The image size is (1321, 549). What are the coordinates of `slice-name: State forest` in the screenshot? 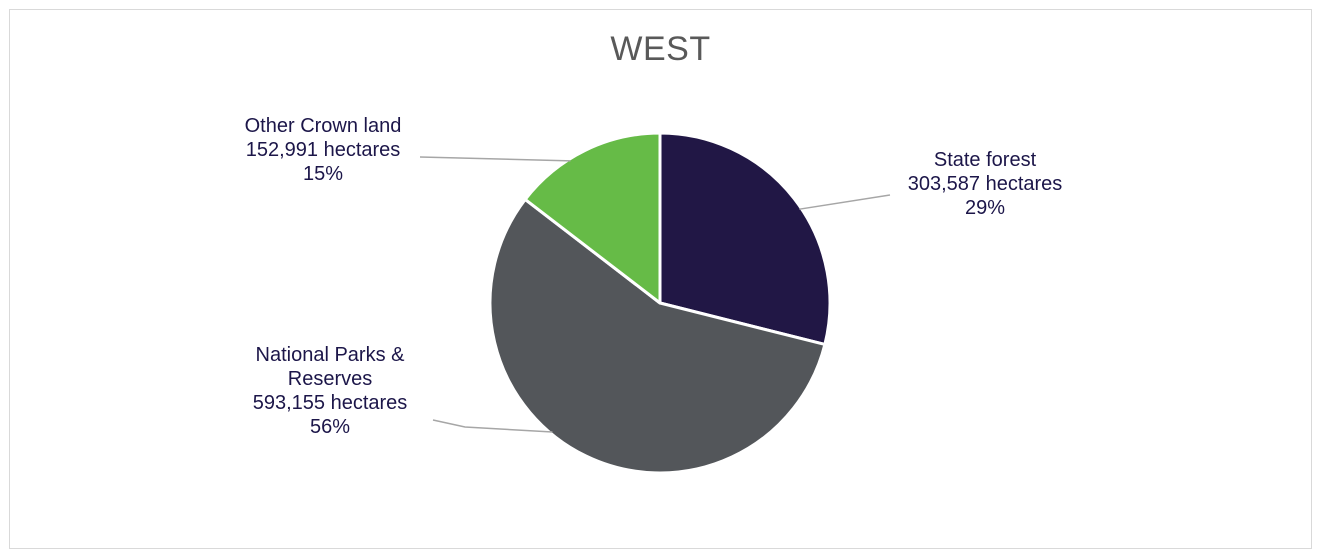 It's located at (985, 160).